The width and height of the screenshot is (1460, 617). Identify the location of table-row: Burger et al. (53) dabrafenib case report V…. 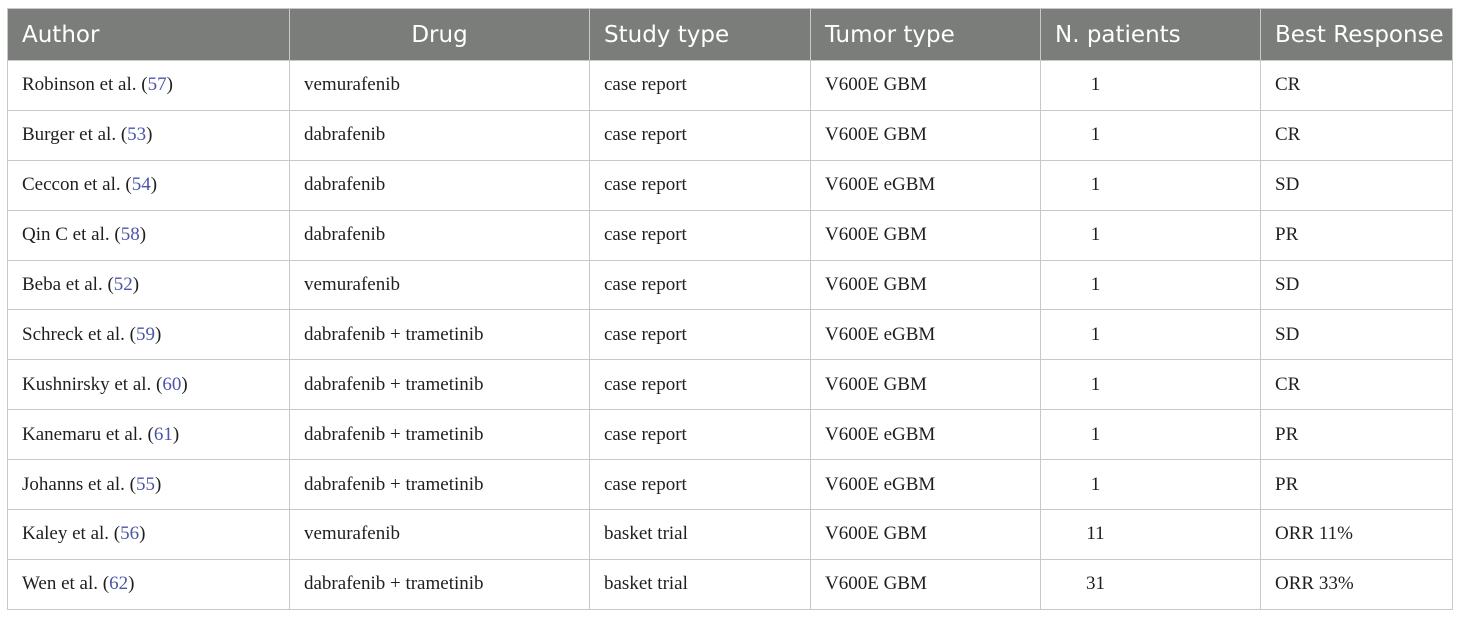
(730, 135).